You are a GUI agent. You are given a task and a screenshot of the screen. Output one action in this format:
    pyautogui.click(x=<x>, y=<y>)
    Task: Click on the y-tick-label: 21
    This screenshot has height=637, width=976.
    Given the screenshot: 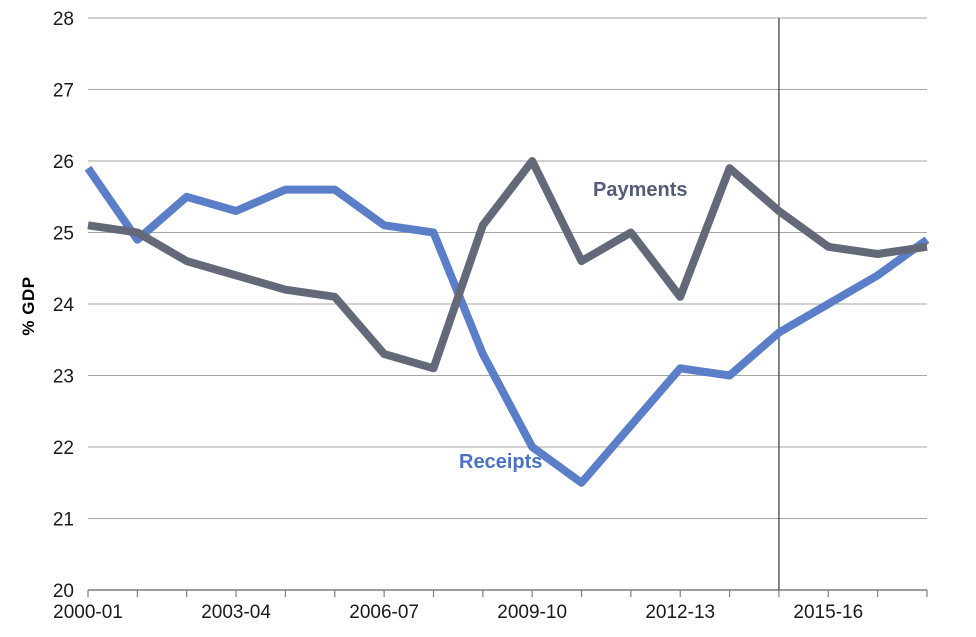 What is the action you would take?
    pyautogui.click(x=63, y=520)
    